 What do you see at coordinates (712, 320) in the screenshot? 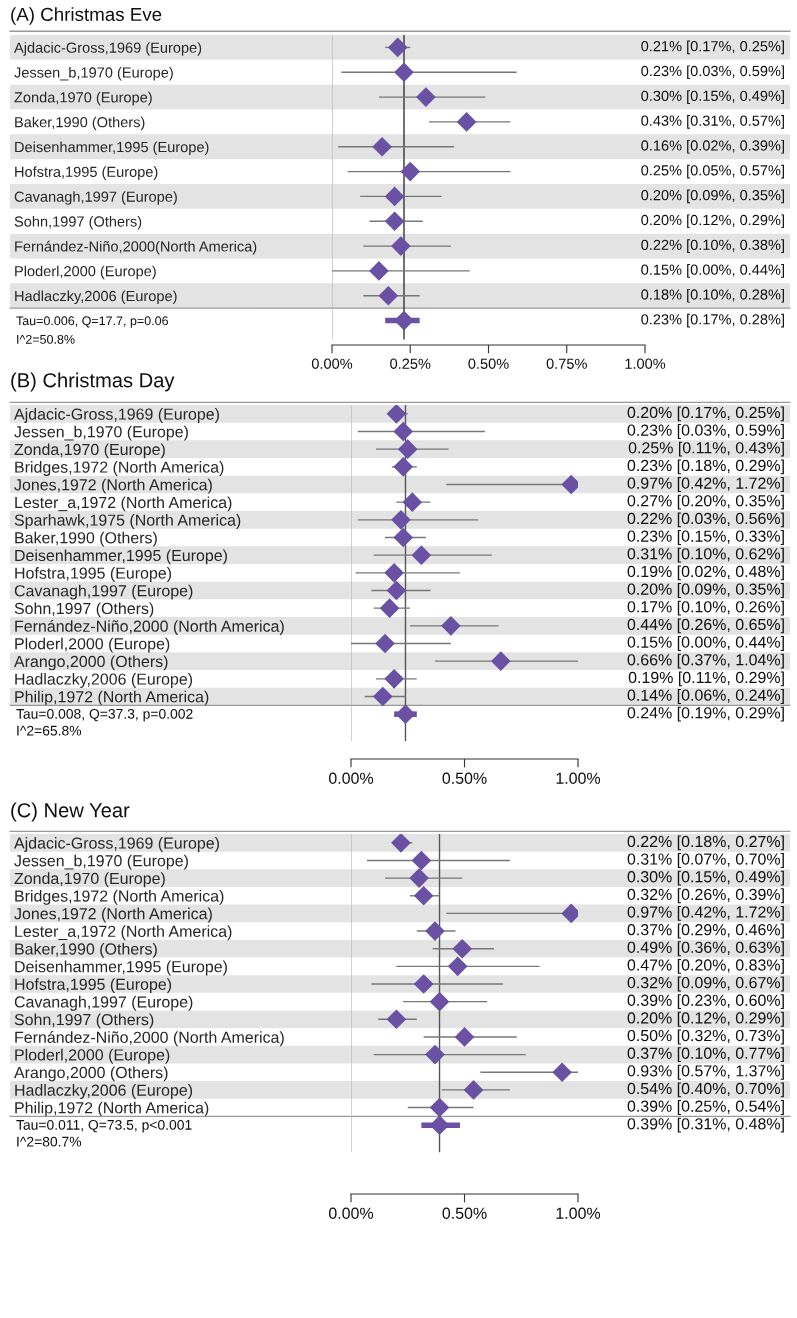
I see `data-label: 0.23% [0.17%, 0.28%]` at bounding box center [712, 320].